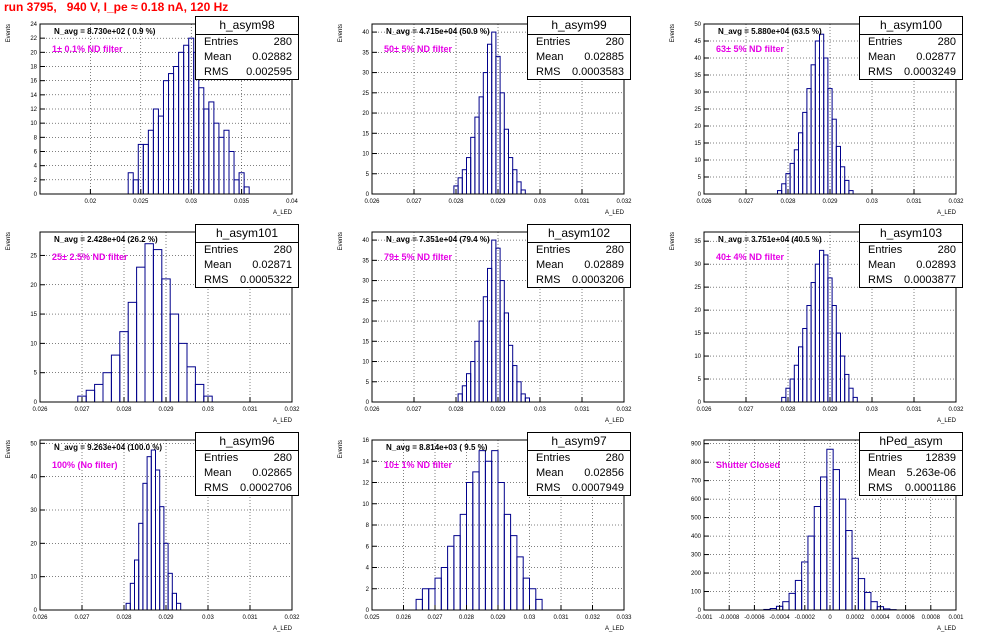  Describe the element at coordinates (36, 167) in the screenshot. I see `y-tick-label: 4` at that location.